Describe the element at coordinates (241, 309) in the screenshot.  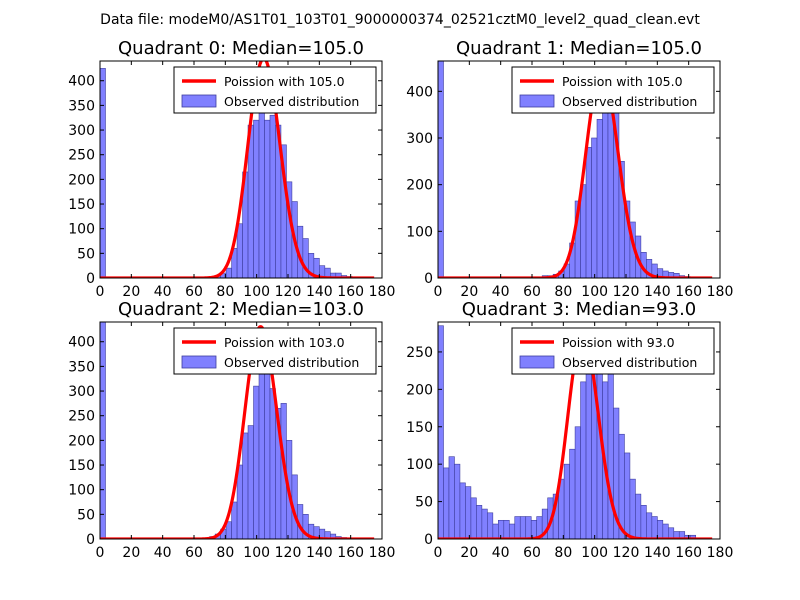
I see `panel-title: Quadrant 2: Median=103.0` at that location.